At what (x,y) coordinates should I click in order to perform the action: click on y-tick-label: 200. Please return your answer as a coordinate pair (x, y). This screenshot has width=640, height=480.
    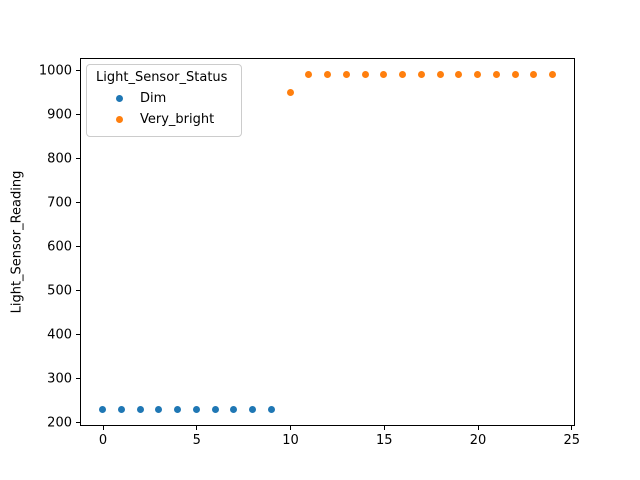
    Looking at the image, I should click on (59, 423).